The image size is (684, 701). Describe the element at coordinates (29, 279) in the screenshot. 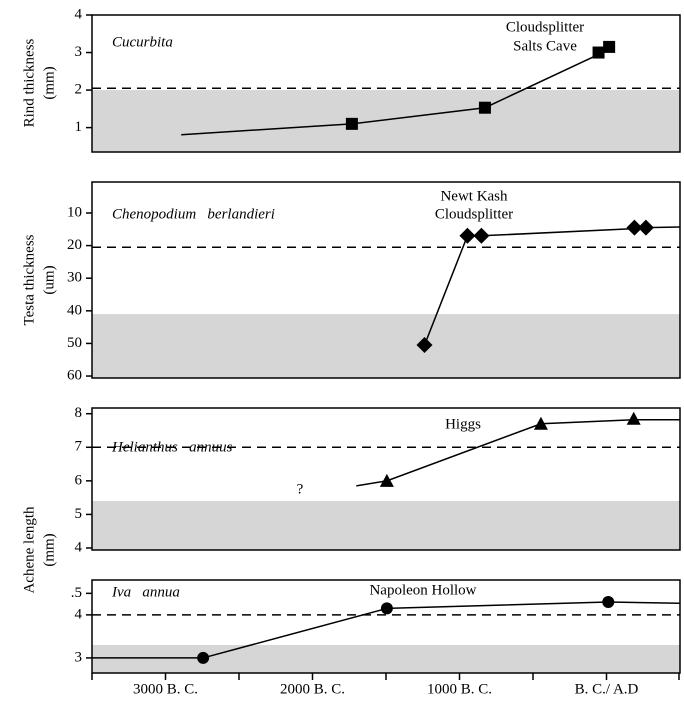

I see `y-axis-label: Testa thickness` at that location.